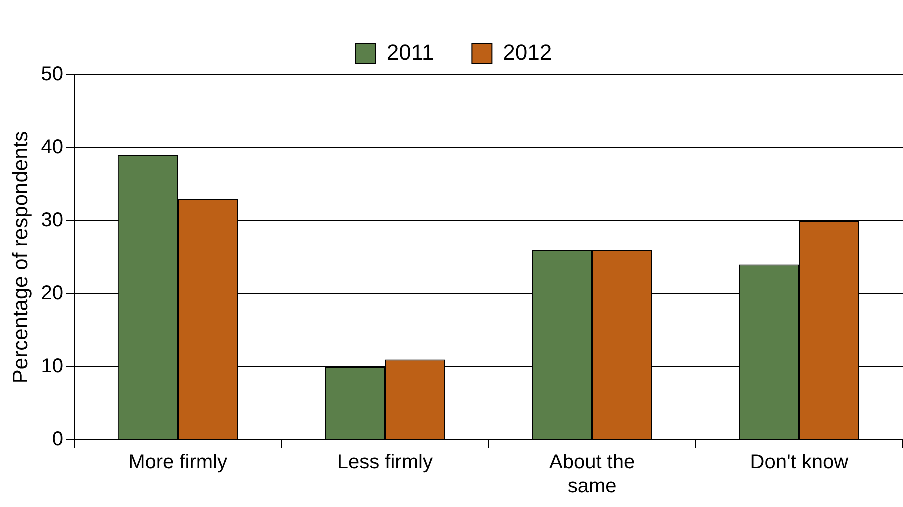 The image size is (903, 507). I want to click on x-tick-label: Don't know, so click(800, 463).